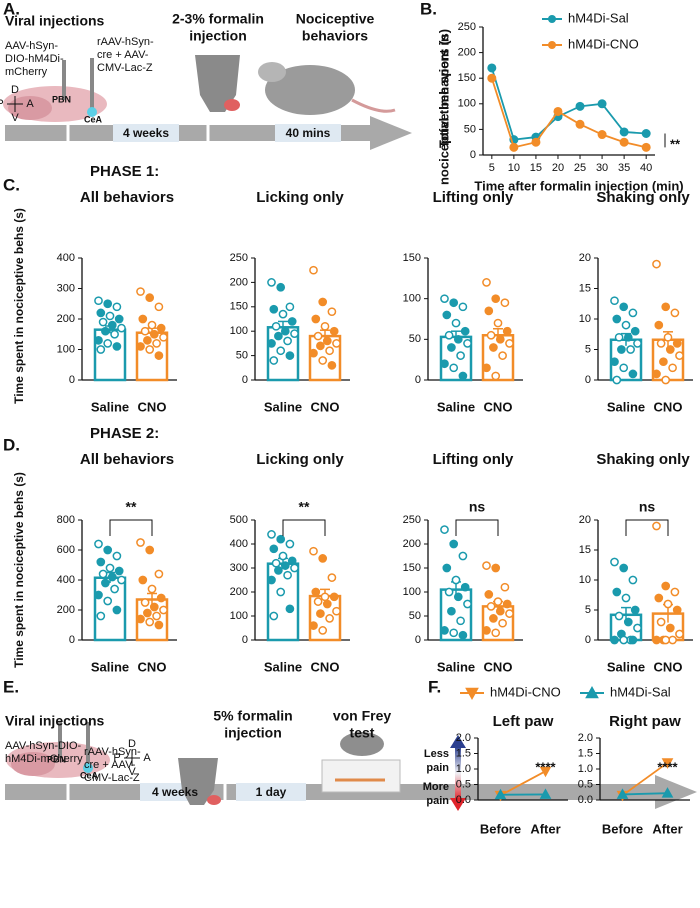 The height and width of the screenshot is (908, 700). I want to click on pain-arrow-head, so click(458, 804).